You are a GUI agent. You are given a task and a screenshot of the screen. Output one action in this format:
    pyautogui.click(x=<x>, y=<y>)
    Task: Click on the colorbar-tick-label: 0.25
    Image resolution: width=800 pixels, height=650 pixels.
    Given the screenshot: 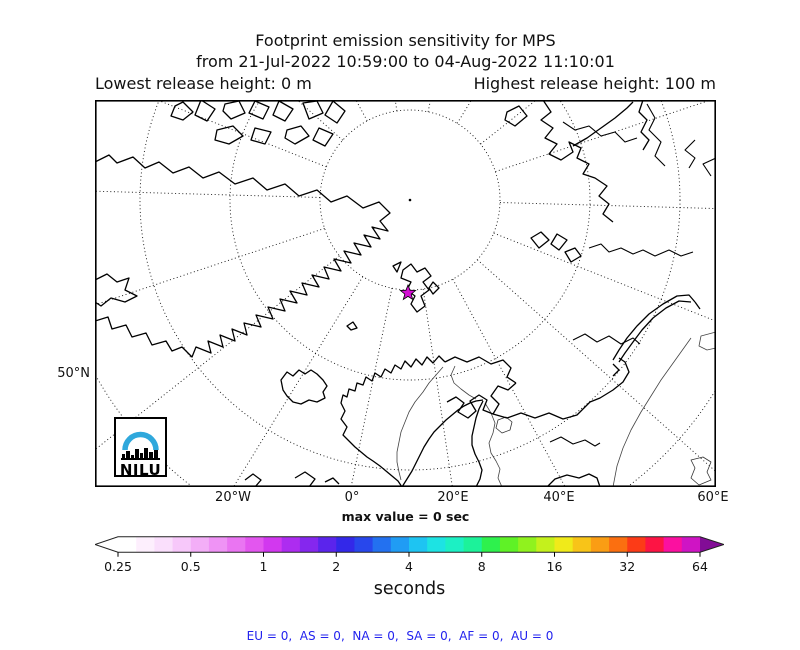 What is the action you would take?
    pyautogui.click(x=118, y=566)
    